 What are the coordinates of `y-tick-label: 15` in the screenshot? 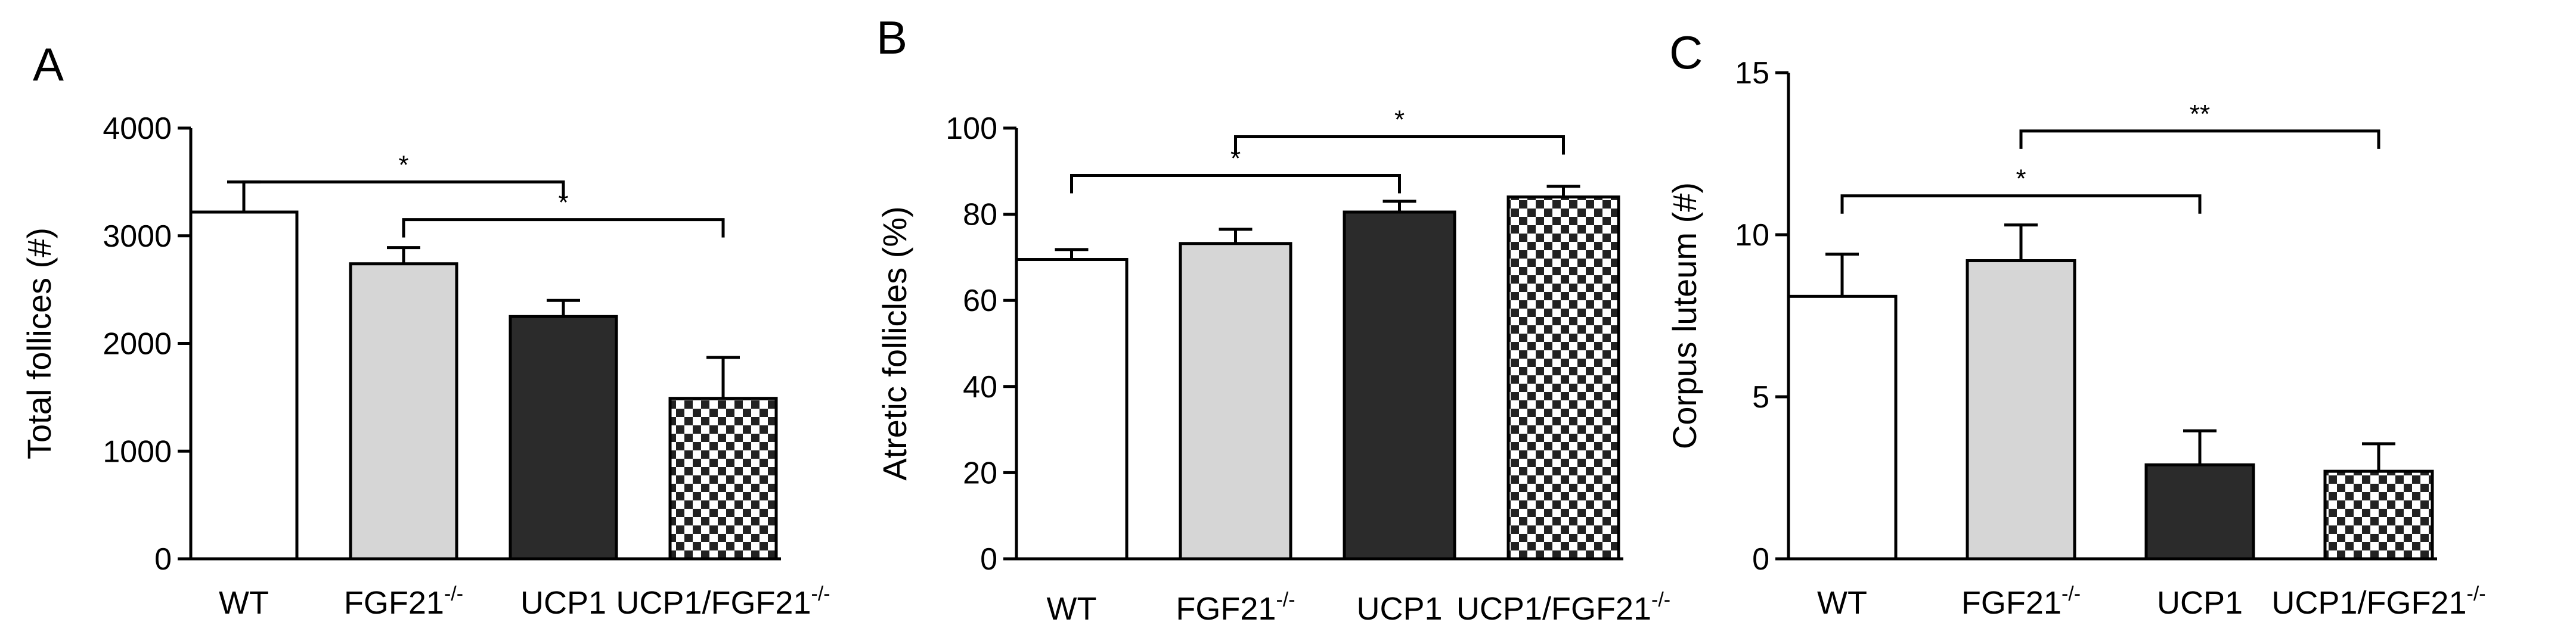 It's located at (1752, 73).